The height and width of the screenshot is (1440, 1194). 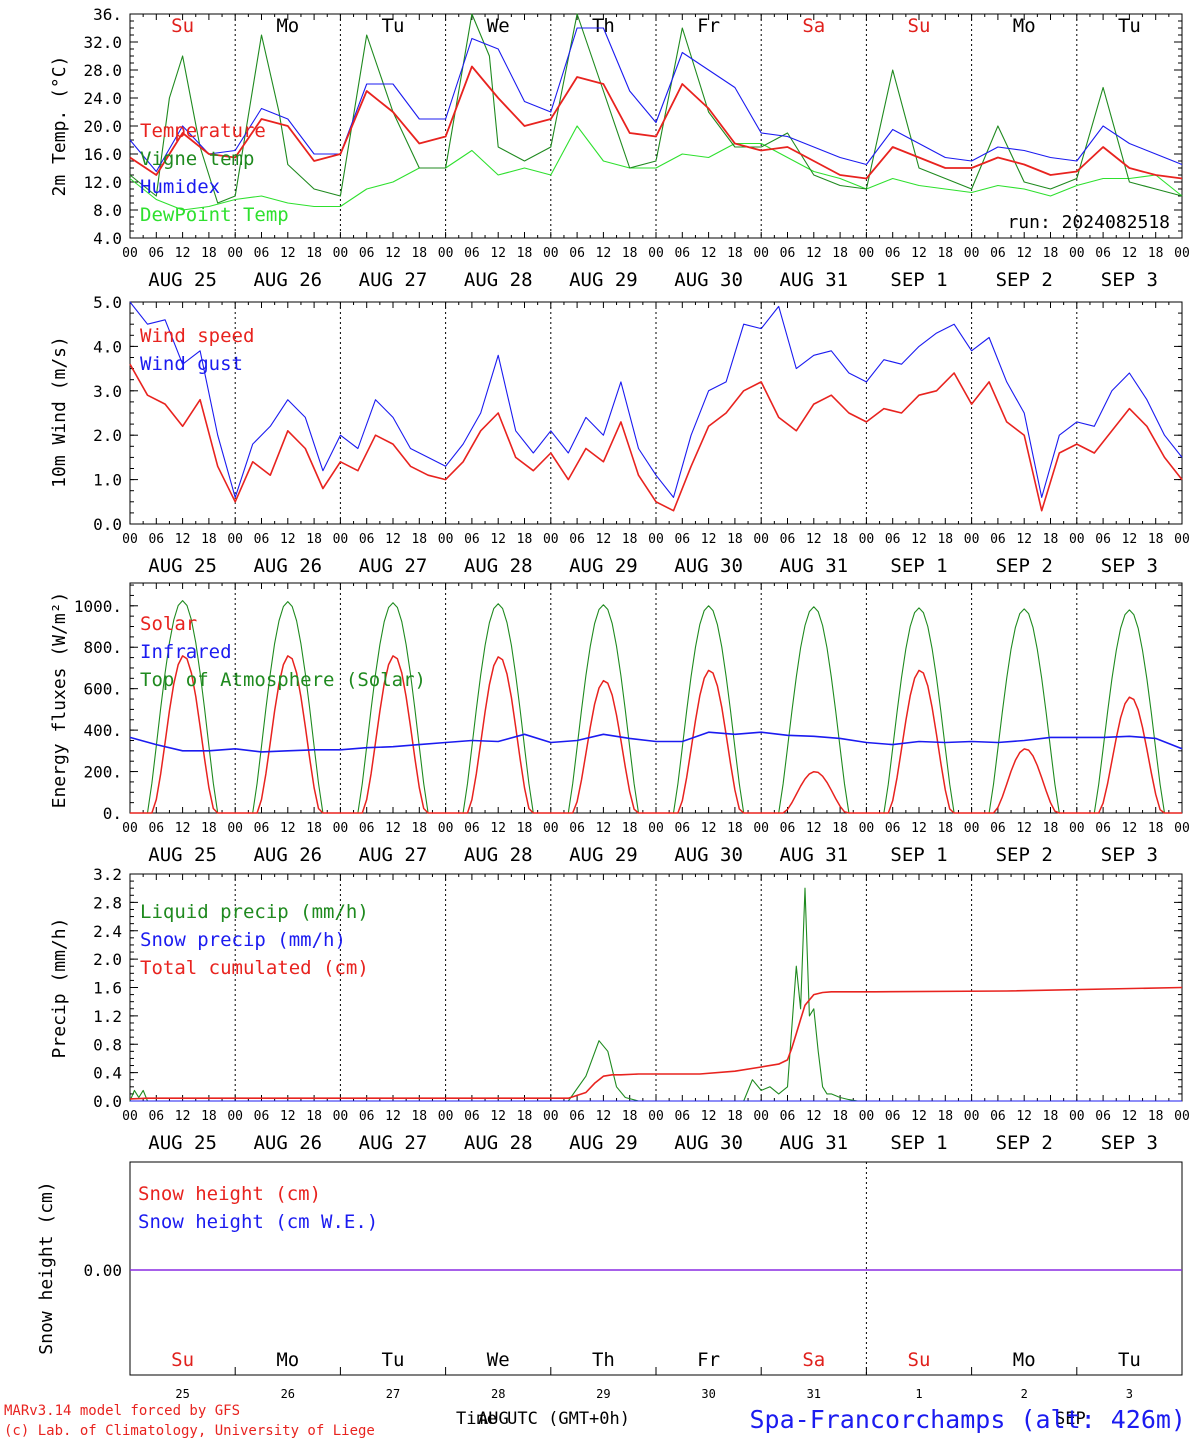 I want to click on legend-entry: Top of Atmosphere (Solar), so click(x=283, y=680).